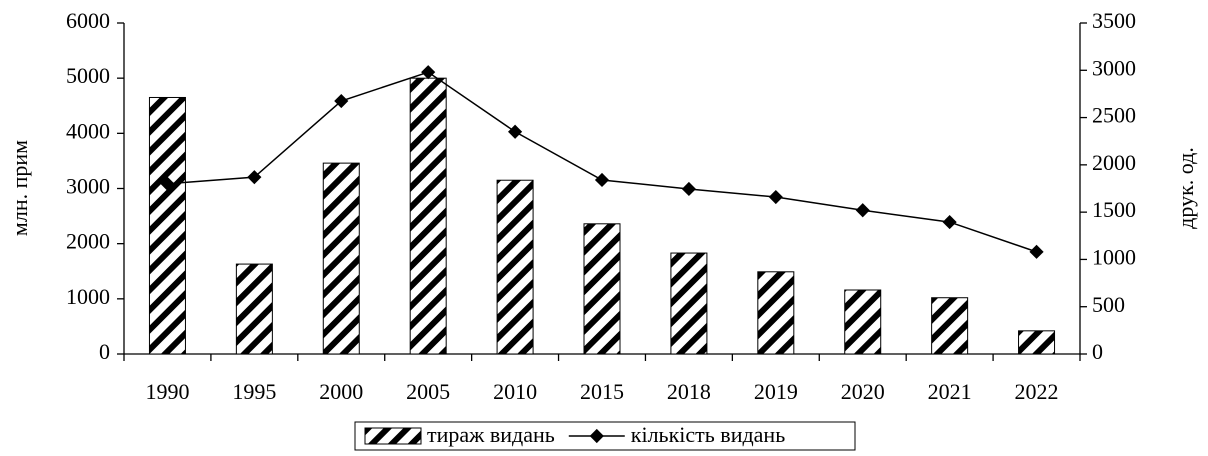 The width and height of the screenshot is (1208, 456). What do you see at coordinates (88, 296) in the screenshot?
I see `y-tick-label: 1000` at bounding box center [88, 296].